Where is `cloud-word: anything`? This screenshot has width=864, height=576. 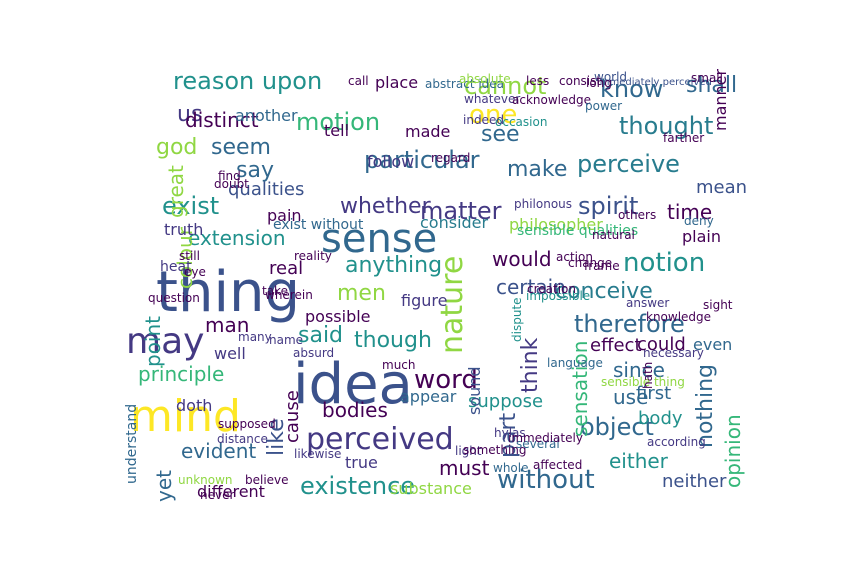
cloud-word: anything is located at coordinates (394, 265).